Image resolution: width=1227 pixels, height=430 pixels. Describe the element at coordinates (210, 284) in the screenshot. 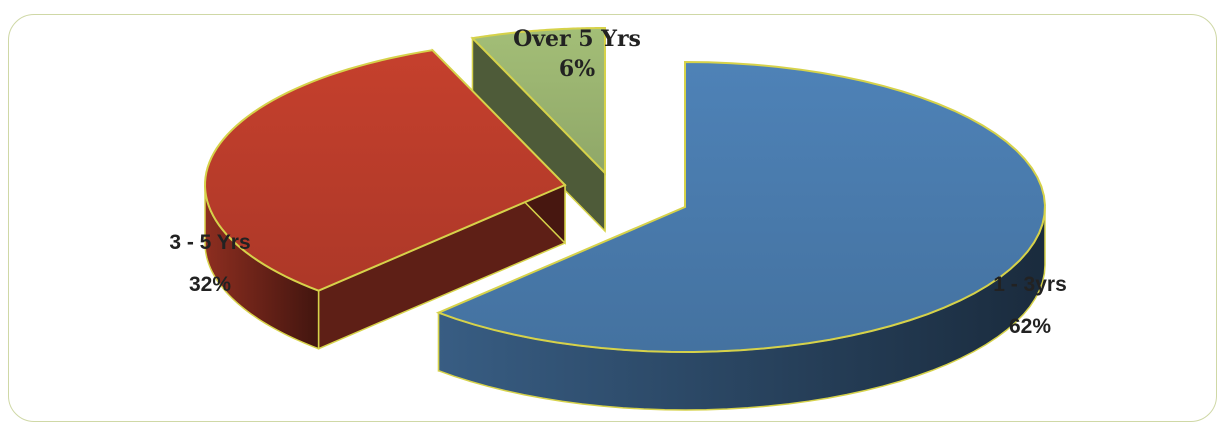

I see `slice-label-3-5yrs-value: 32%` at that location.